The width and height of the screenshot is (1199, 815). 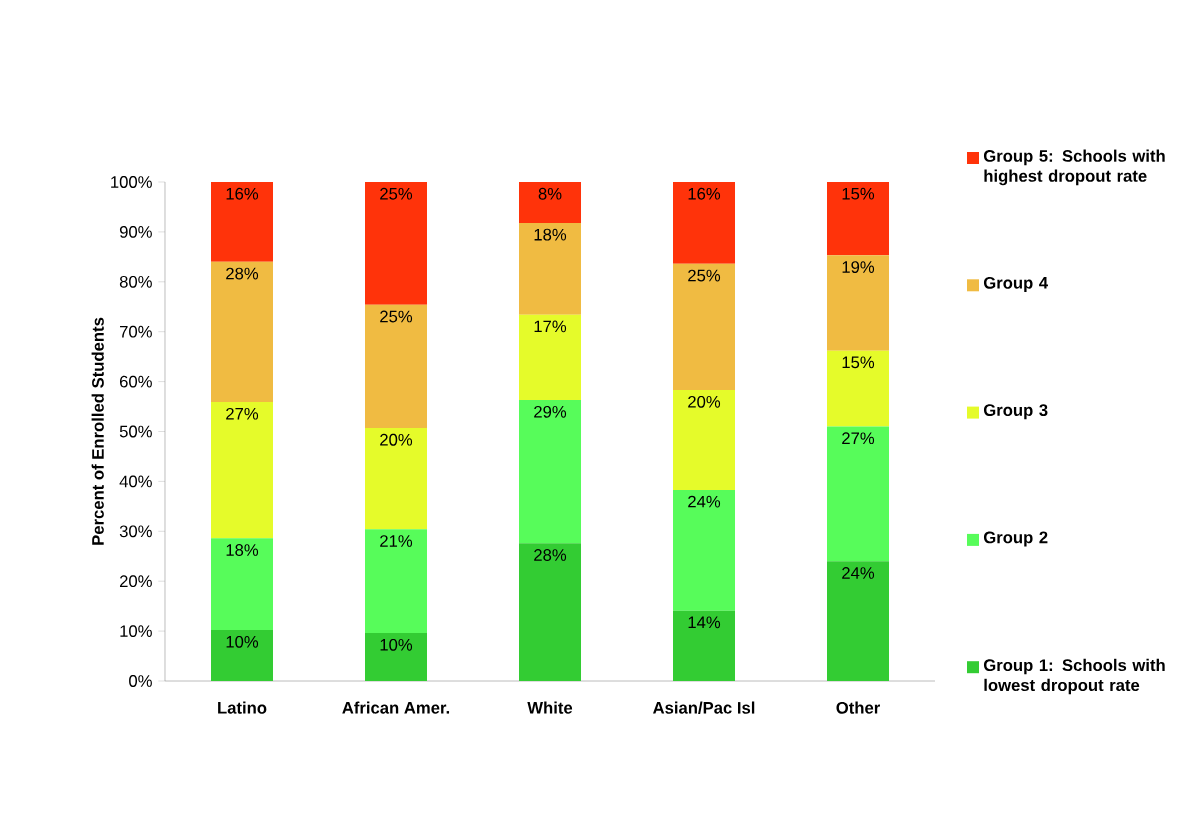 I want to click on data-label: 17%, so click(x=550, y=326).